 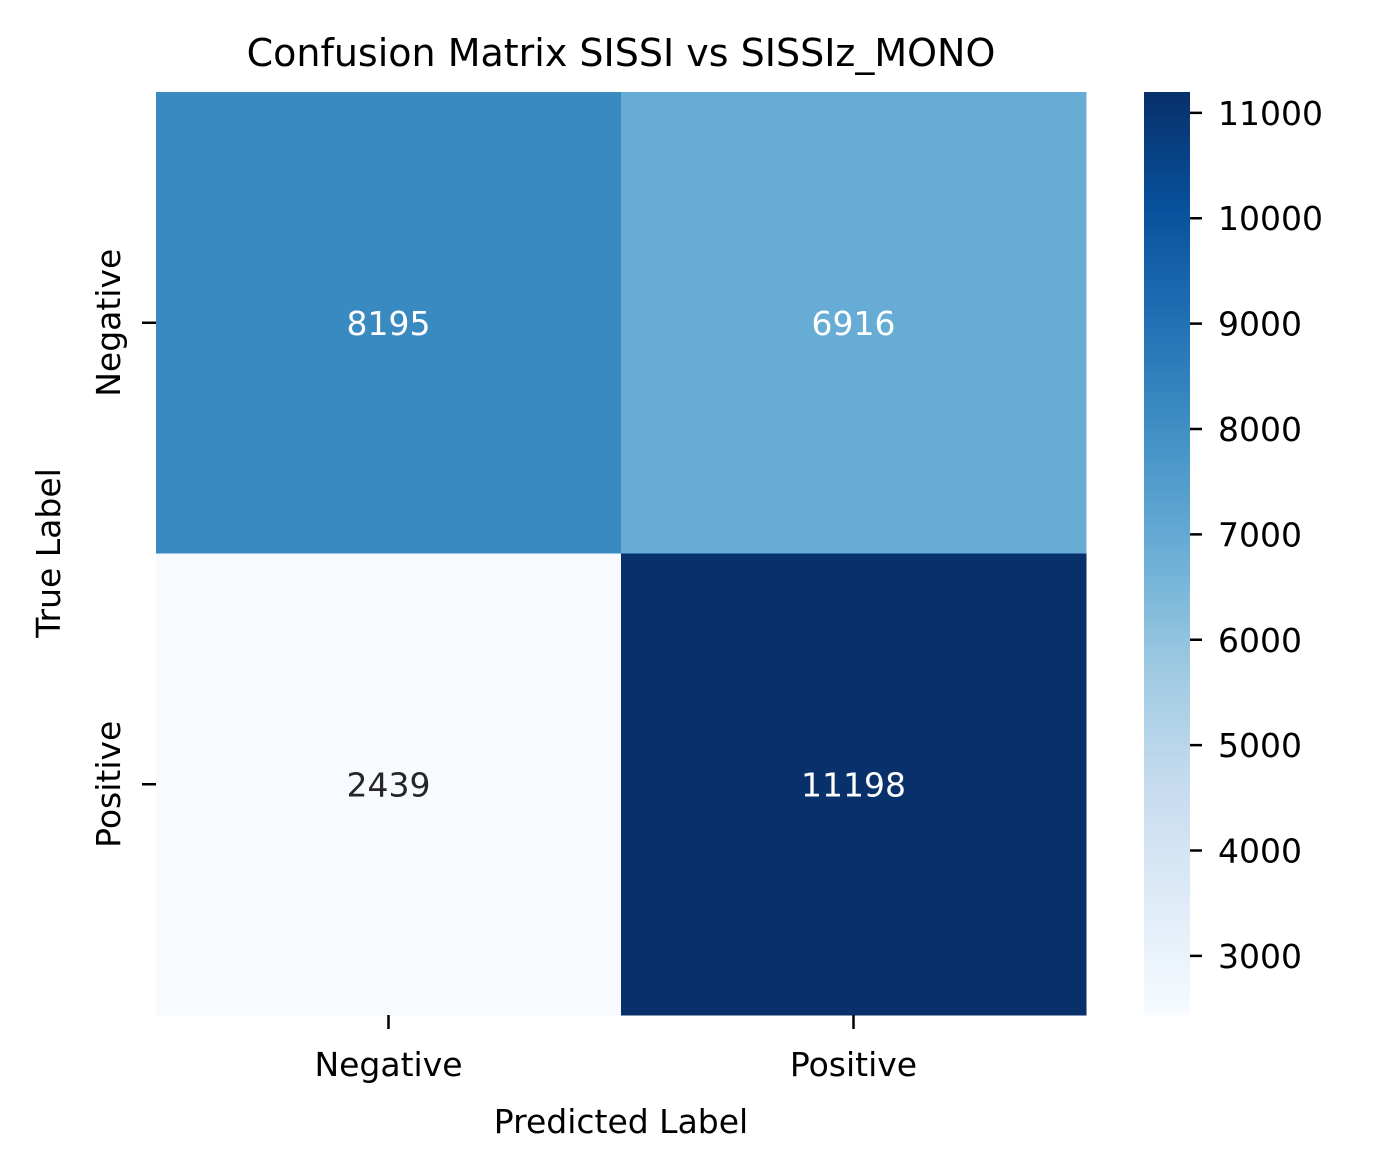 I want to click on cell-value-label: 8195, so click(x=389, y=323).